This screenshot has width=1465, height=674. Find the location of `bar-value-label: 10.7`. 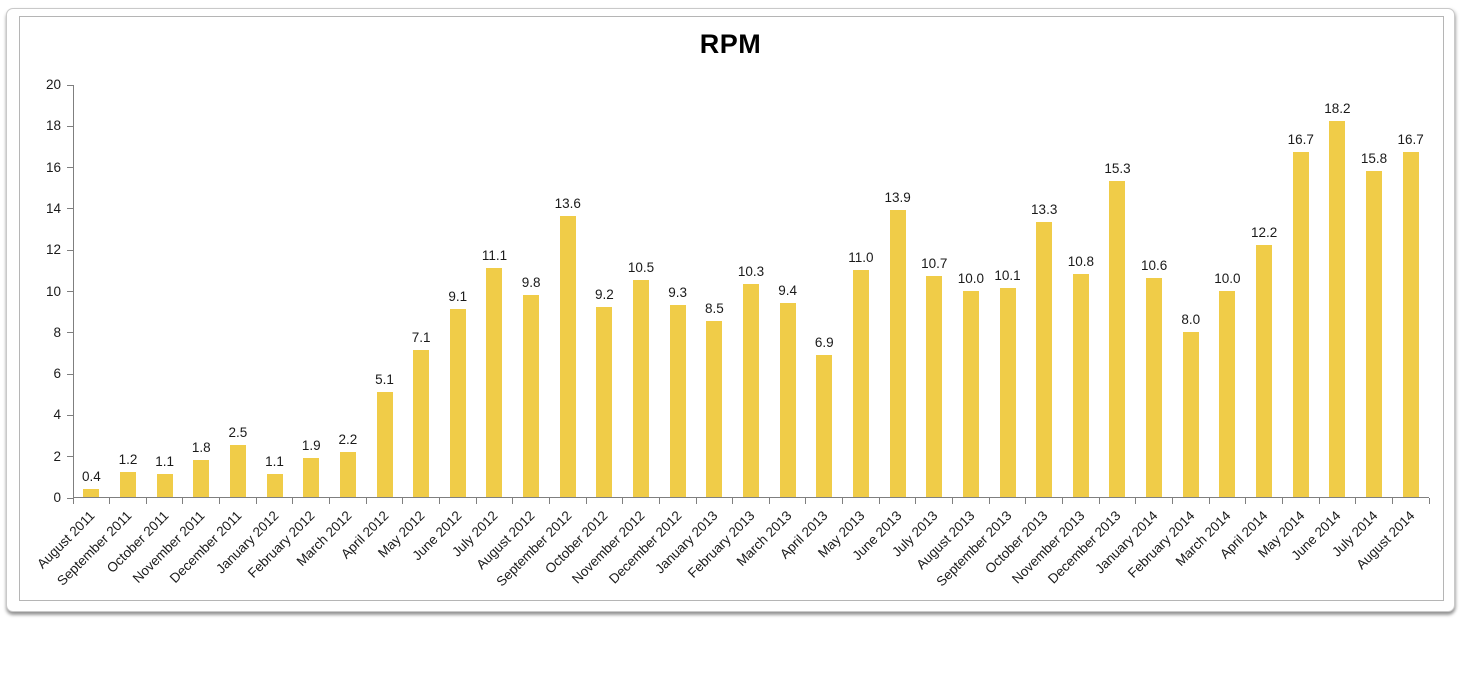

bar-value-label: 10.7 is located at coordinates (934, 264).